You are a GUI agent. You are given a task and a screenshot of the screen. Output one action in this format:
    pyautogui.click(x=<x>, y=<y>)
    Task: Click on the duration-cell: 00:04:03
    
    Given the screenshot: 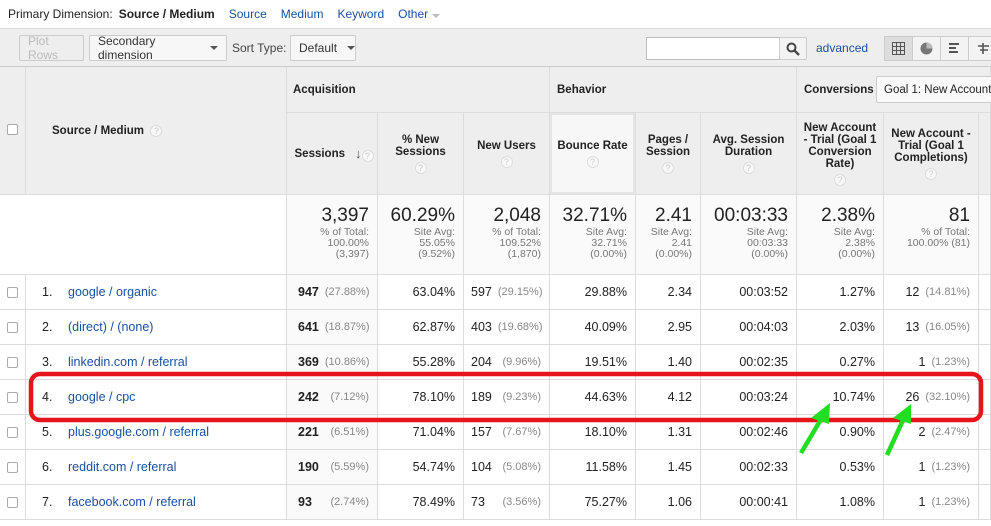 What is the action you would take?
    pyautogui.click(x=749, y=327)
    